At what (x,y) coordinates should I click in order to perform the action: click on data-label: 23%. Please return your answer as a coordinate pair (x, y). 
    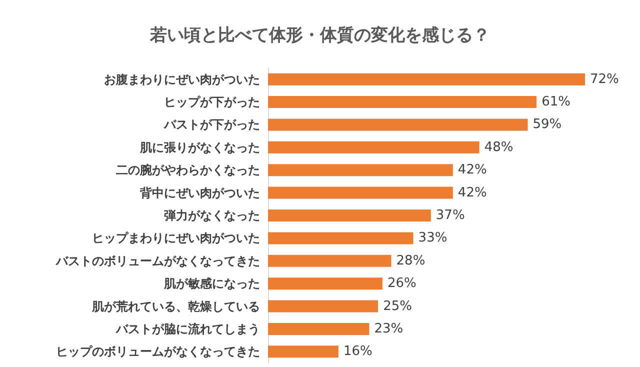
    Looking at the image, I should click on (389, 328).